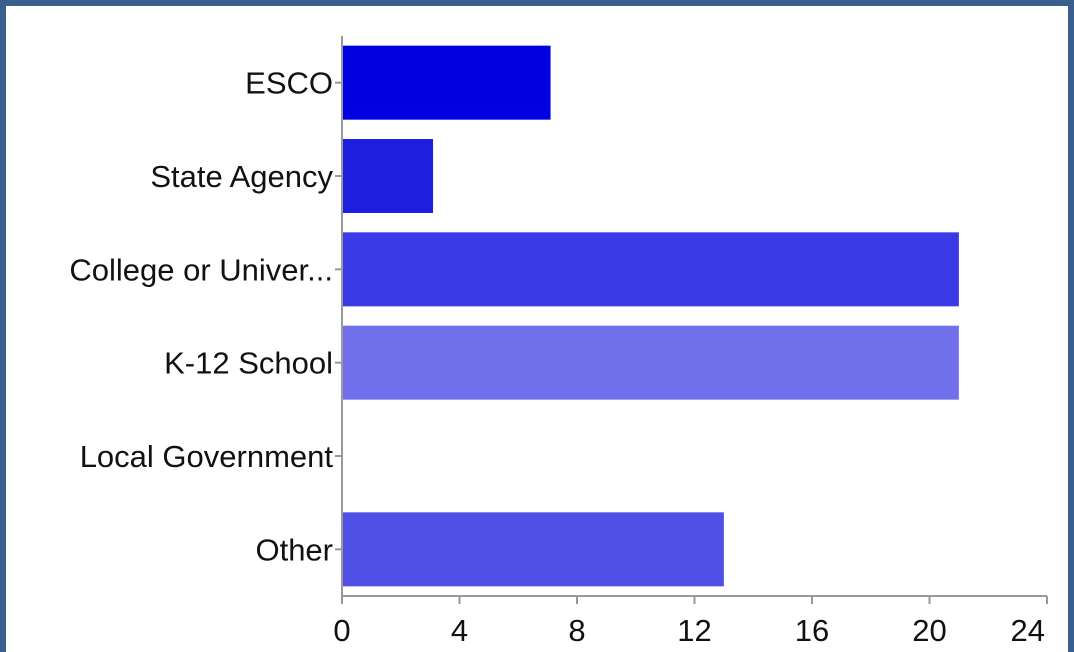  I want to click on category-label: K-12 School, so click(248, 363).